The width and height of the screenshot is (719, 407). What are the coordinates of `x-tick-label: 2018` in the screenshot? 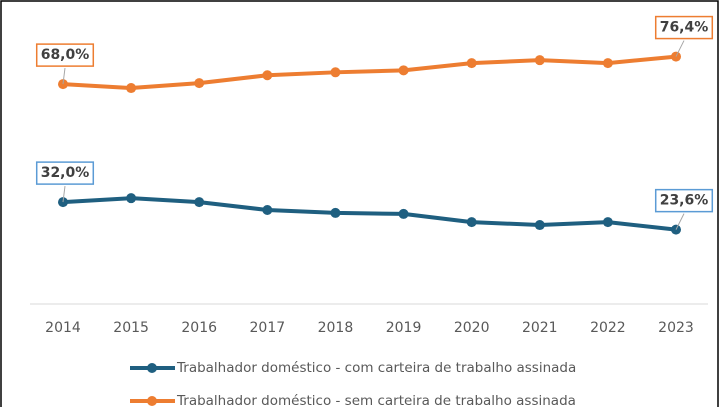 It's located at (336, 328).